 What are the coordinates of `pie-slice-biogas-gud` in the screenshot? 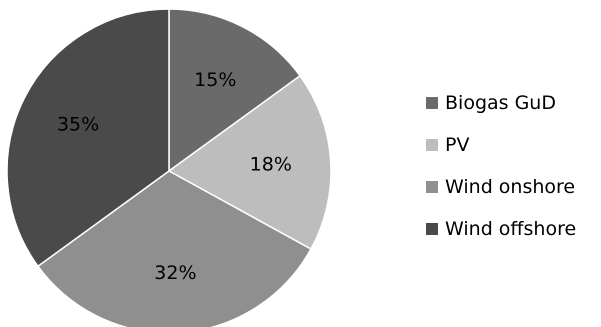 It's located at (235, 90).